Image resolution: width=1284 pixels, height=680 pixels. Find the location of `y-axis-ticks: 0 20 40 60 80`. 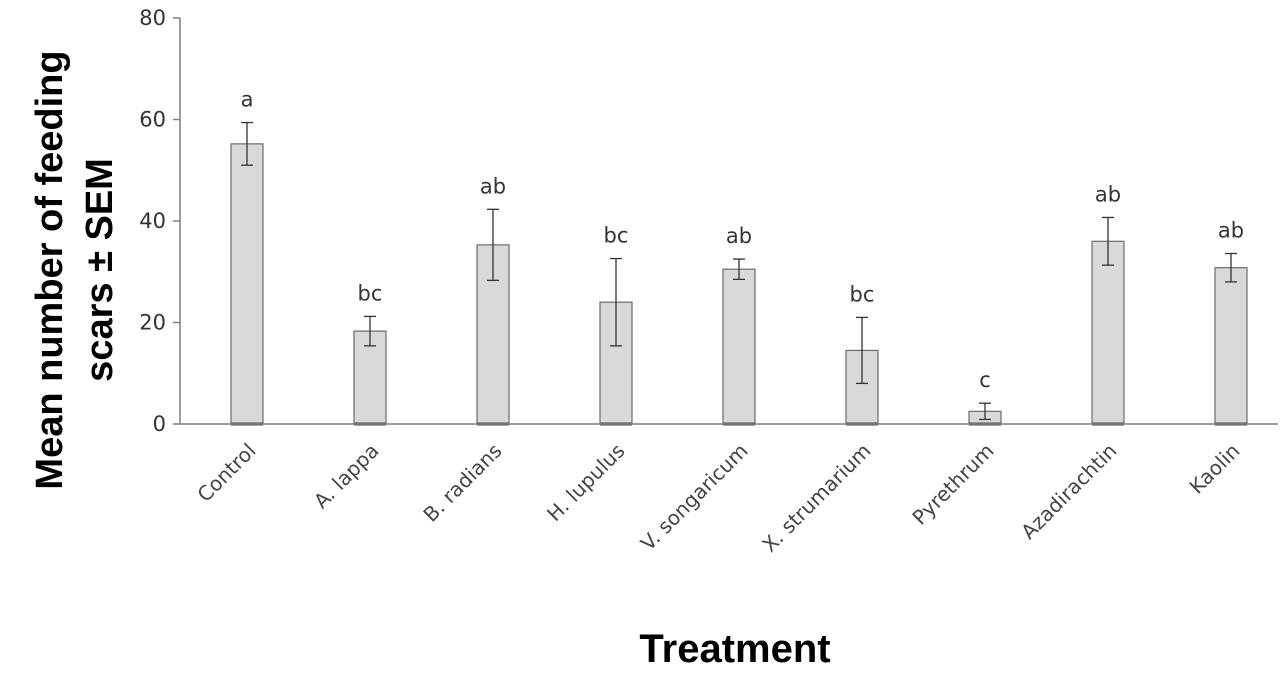

y-axis-ticks: 0 20 40 60 80 is located at coordinates (159, 221).